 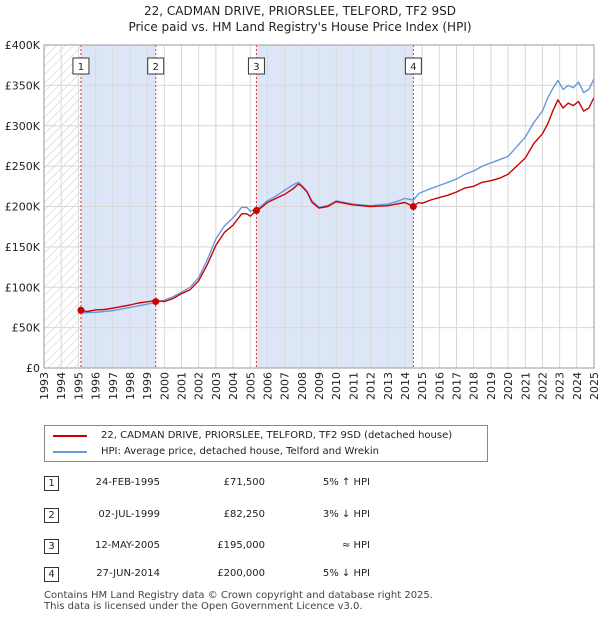 I want to click on x-tick-label: 2022, so click(x=542, y=386).